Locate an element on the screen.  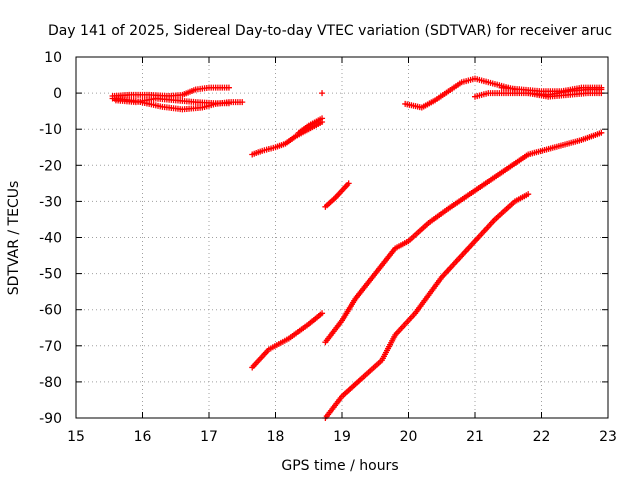
y-tick-label: -50 is located at coordinates (50, 275).